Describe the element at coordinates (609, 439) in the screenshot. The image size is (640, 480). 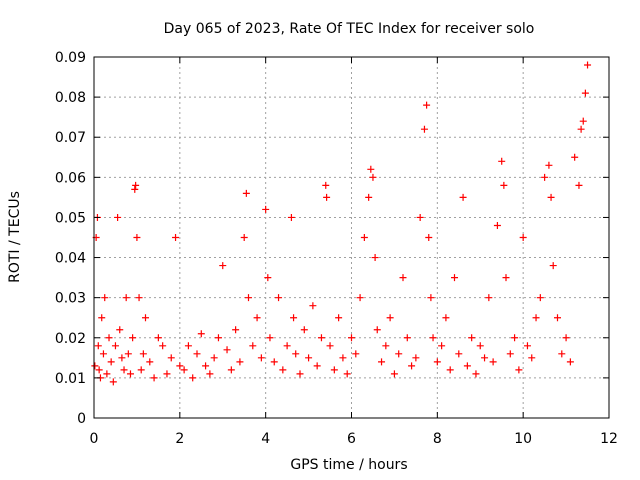
I see `x-tick-label: 12` at that location.